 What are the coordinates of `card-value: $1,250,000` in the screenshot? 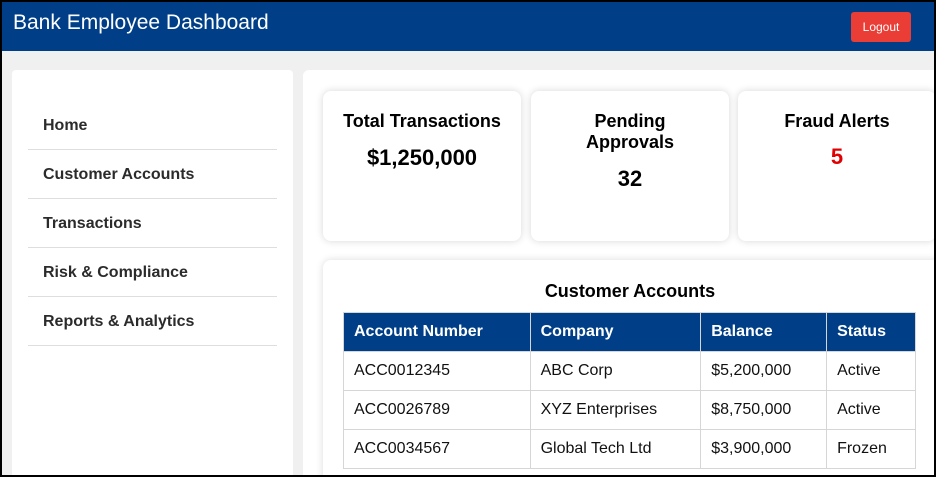 It's located at (422, 157).